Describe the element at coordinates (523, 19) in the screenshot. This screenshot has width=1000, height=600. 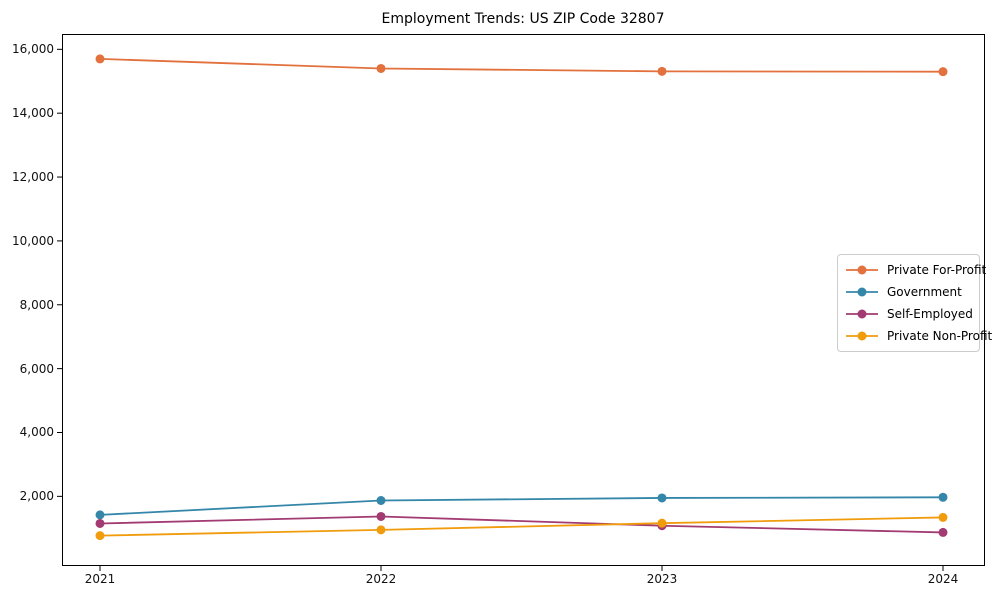
I see `chart-title: Employment Trends: US ZIP Code 32807` at that location.